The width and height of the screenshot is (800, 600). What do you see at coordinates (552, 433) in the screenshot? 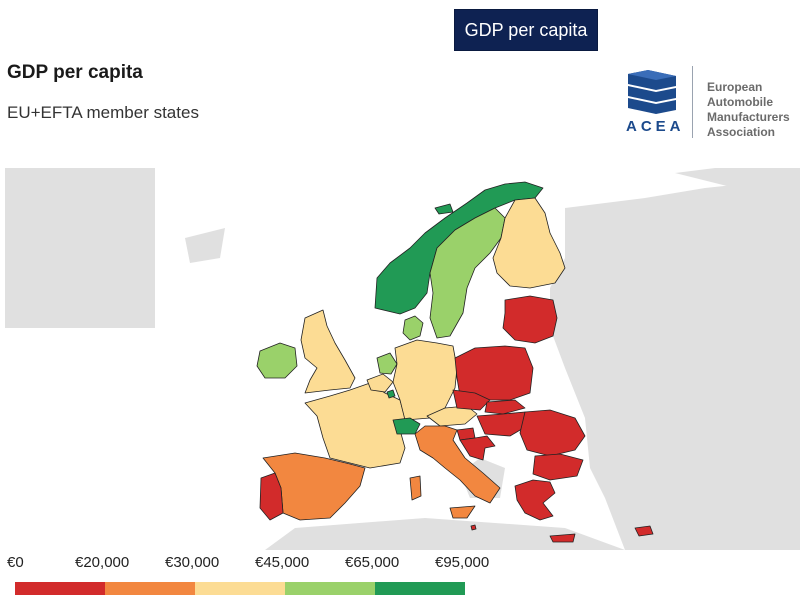
I see `region-romania` at bounding box center [552, 433].